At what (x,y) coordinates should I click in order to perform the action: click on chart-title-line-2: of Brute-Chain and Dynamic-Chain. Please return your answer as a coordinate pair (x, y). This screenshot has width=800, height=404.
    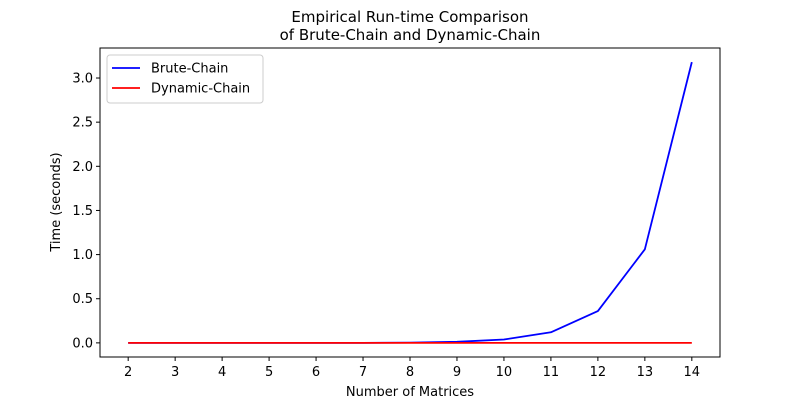
    Looking at the image, I should click on (410, 35).